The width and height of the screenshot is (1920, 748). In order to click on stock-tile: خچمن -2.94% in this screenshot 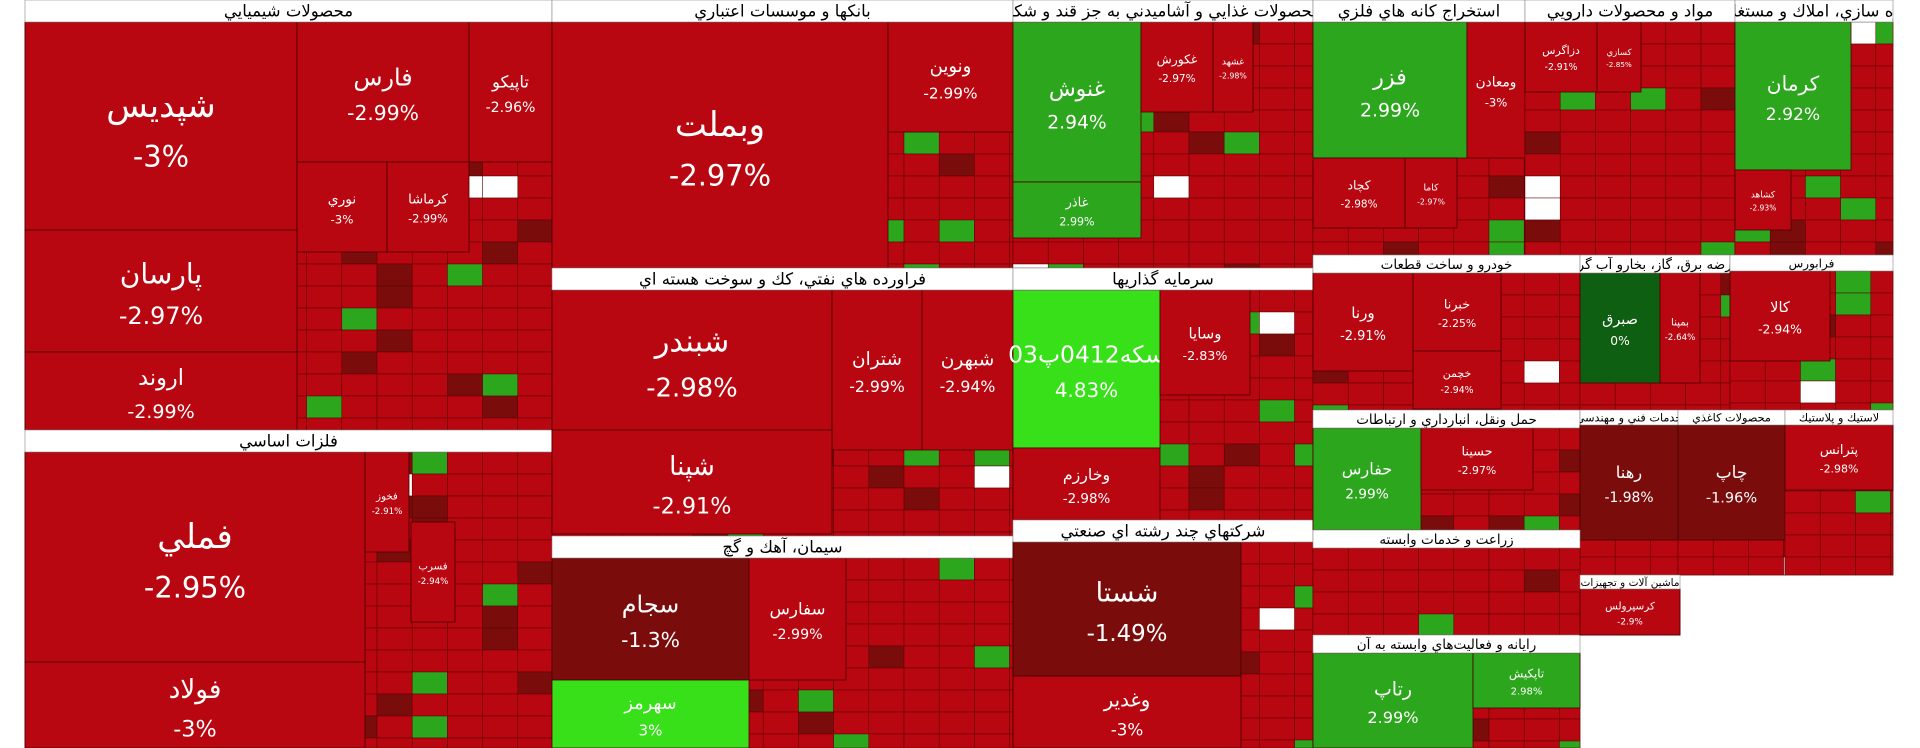, I will do `click(1457, 380)`.